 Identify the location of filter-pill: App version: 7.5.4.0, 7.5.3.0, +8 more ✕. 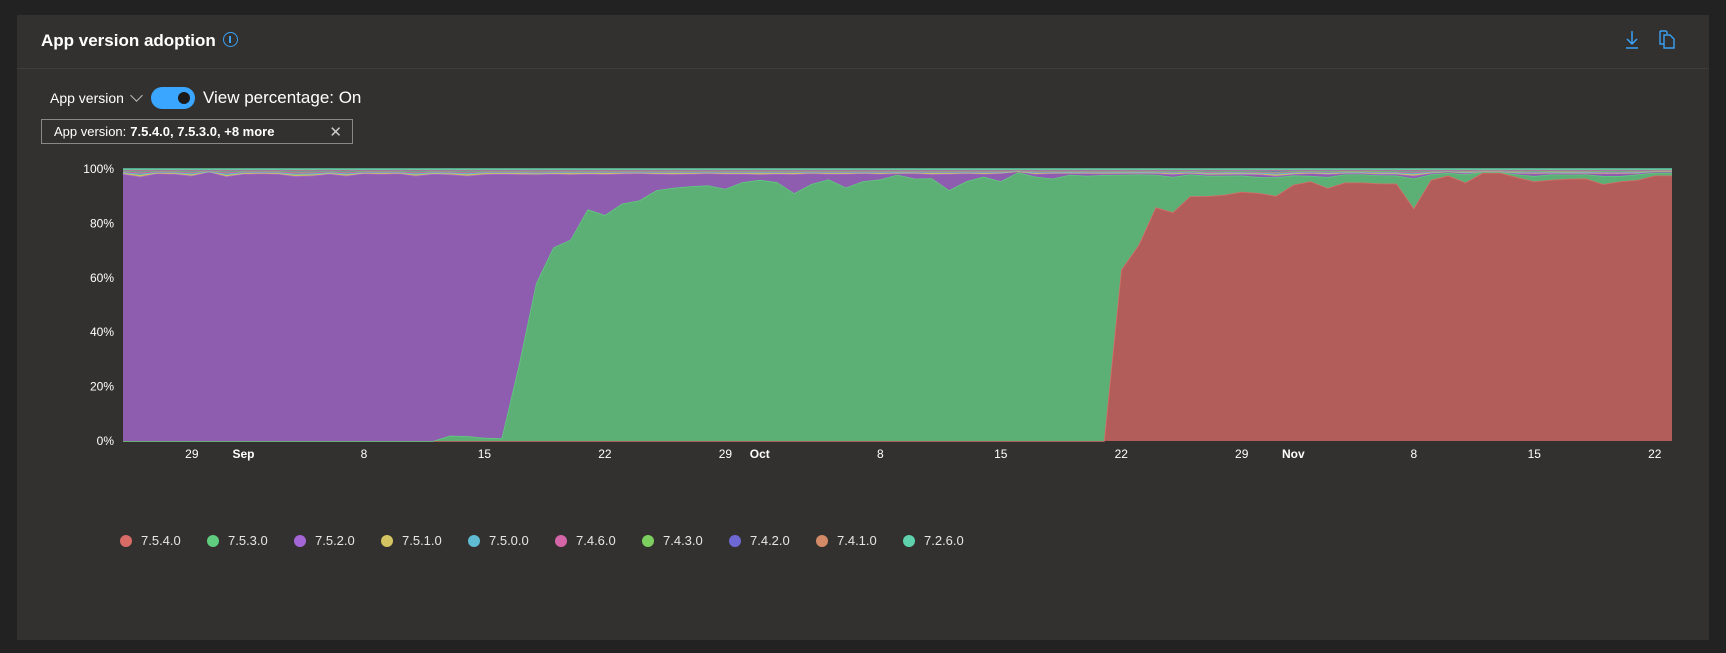
(197, 131).